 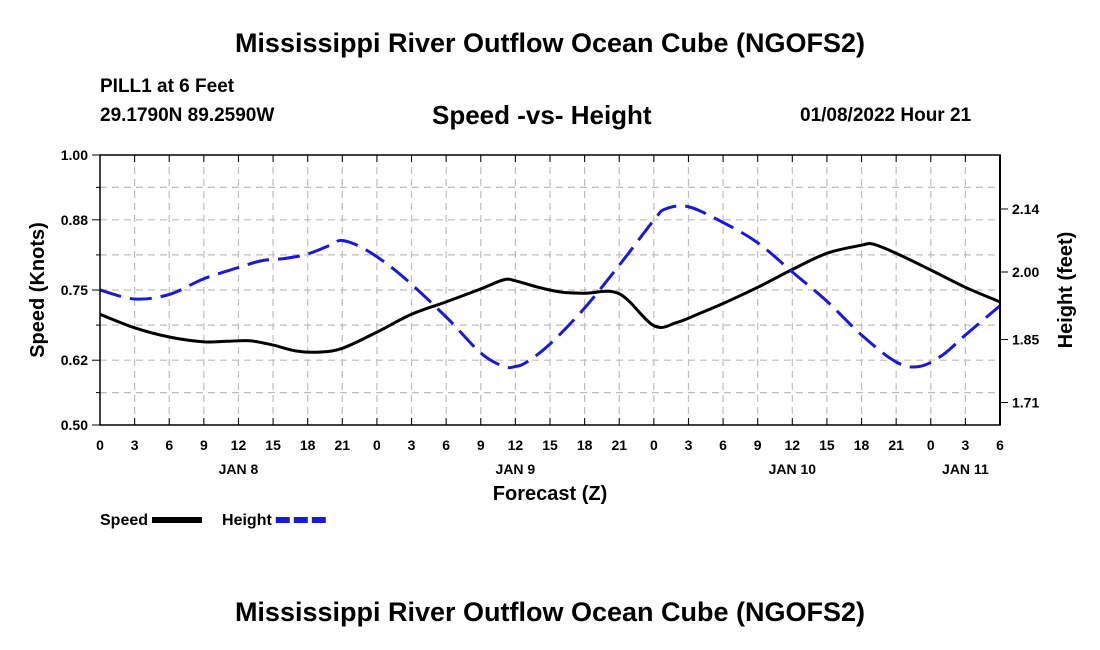 I want to click on date-label: JAN 9, so click(x=516, y=469).